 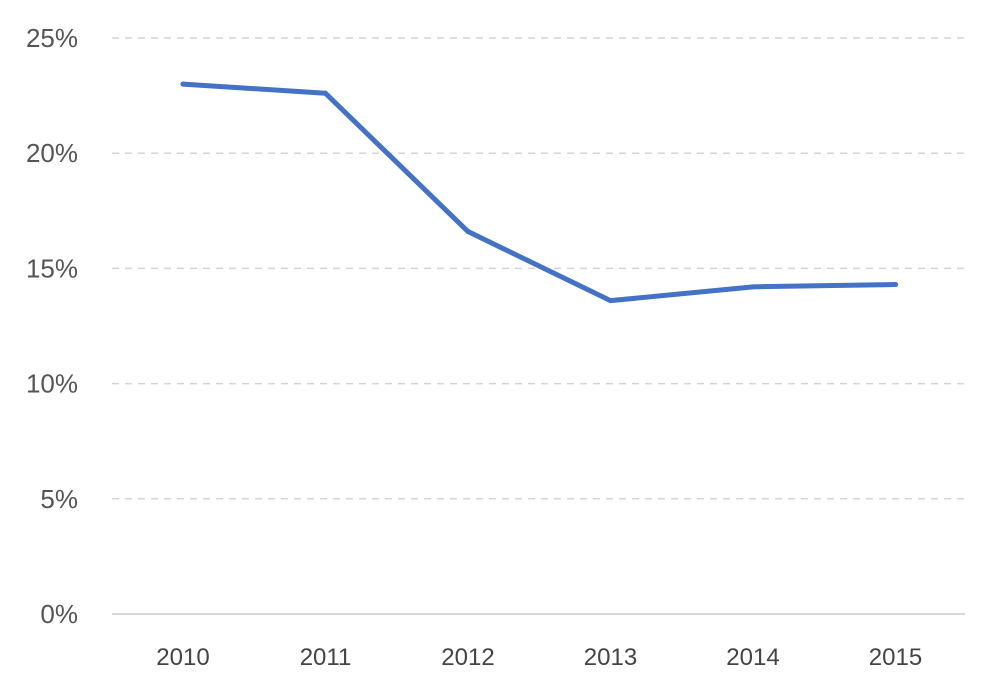 What do you see at coordinates (59, 499) in the screenshot?
I see `y-tick-label: 5%` at bounding box center [59, 499].